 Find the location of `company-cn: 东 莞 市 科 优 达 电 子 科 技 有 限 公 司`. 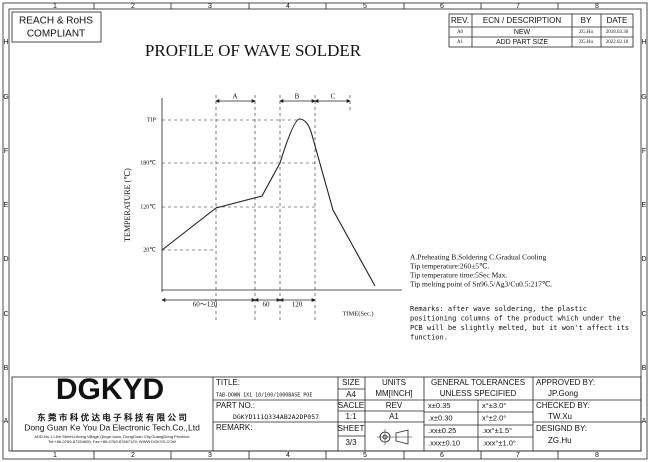

company-cn: 东 莞 市 科 优 达 电 子 科 技 有 限 公 司 is located at coordinates (112, 417).